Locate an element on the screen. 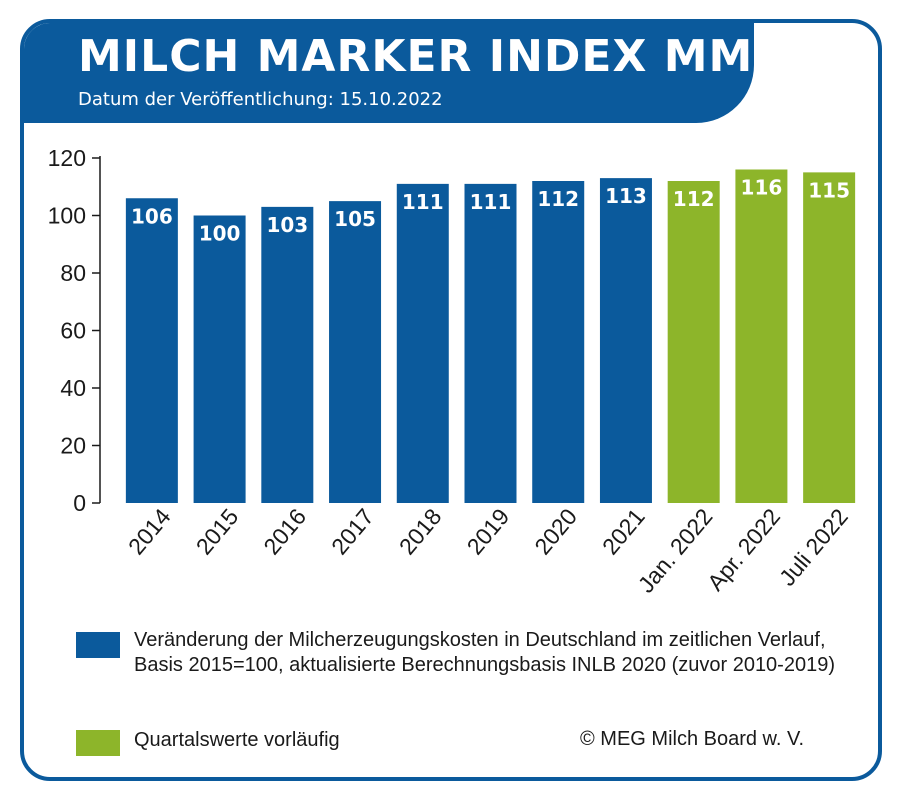 The width and height of the screenshot is (900, 801). x-tick-label: 2020 is located at coordinates (555, 532).